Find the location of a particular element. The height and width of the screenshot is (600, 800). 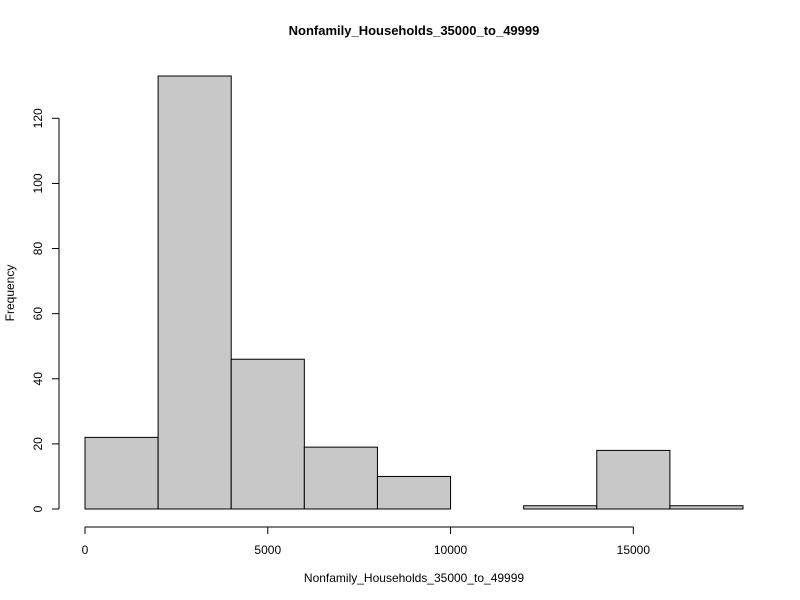

x-tick-label-1: 5000 is located at coordinates (267, 550).